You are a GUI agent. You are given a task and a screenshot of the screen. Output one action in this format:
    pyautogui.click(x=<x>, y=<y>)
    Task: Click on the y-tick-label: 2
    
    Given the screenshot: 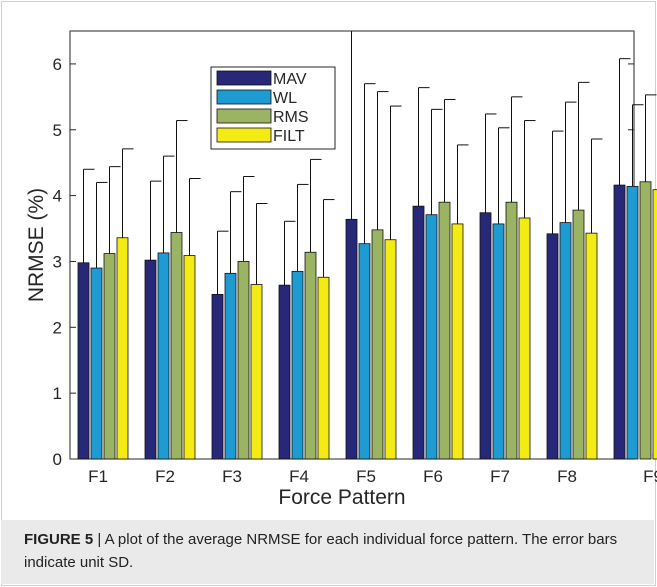 What is the action you would take?
    pyautogui.click(x=57, y=327)
    